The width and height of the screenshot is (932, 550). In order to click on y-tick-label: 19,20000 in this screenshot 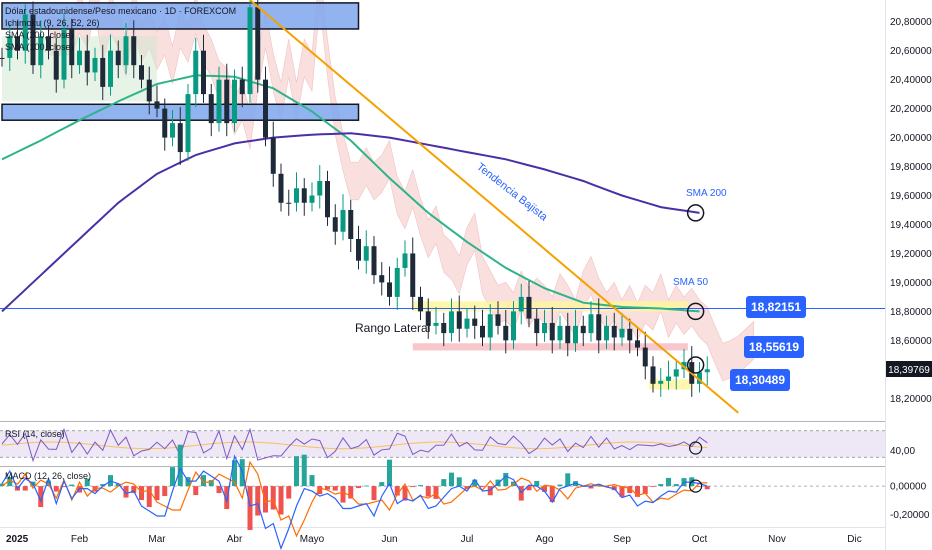, I will do `click(911, 254)`.